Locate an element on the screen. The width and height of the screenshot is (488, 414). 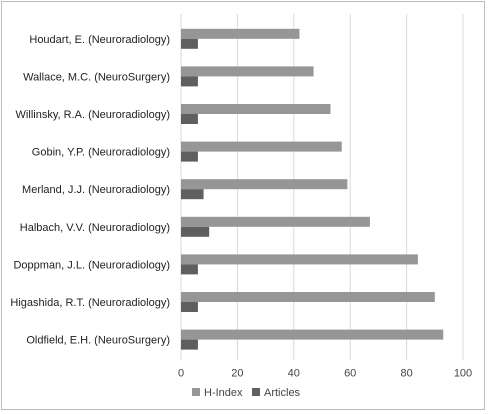
x-tick-label: 40 is located at coordinates (294, 373).